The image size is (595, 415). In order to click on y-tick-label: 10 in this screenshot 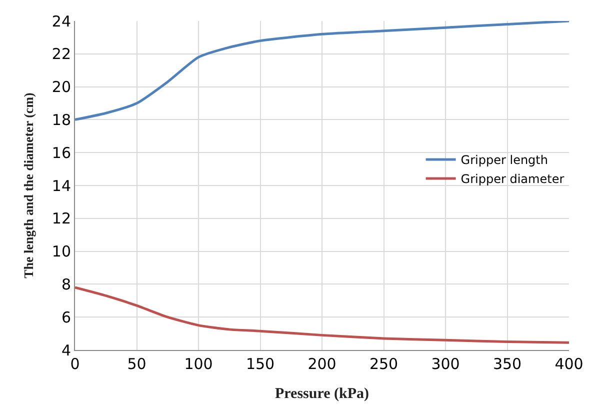, I will do `click(61, 251)`.